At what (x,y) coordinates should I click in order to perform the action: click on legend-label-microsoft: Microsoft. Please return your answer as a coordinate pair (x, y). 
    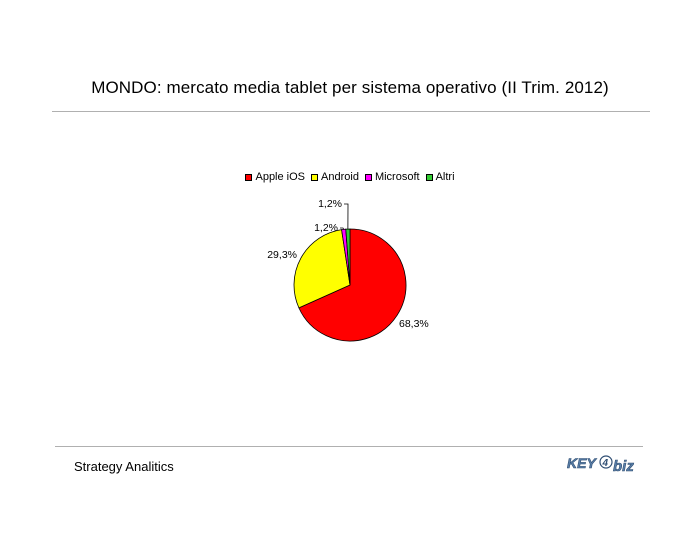
    Looking at the image, I should click on (397, 177).